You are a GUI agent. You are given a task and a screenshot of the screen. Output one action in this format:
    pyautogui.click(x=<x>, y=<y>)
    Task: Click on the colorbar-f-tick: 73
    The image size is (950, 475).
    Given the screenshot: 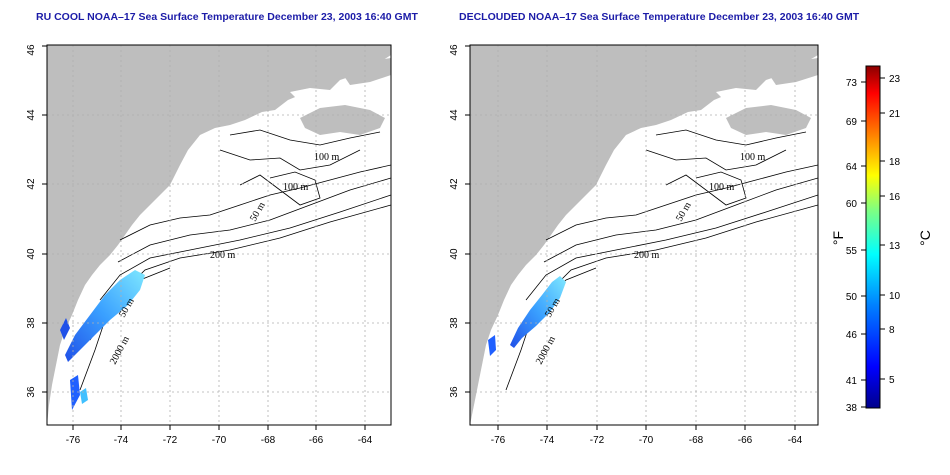 What is the action you would take?
    pyautogui.click(x=852, y=83)
    